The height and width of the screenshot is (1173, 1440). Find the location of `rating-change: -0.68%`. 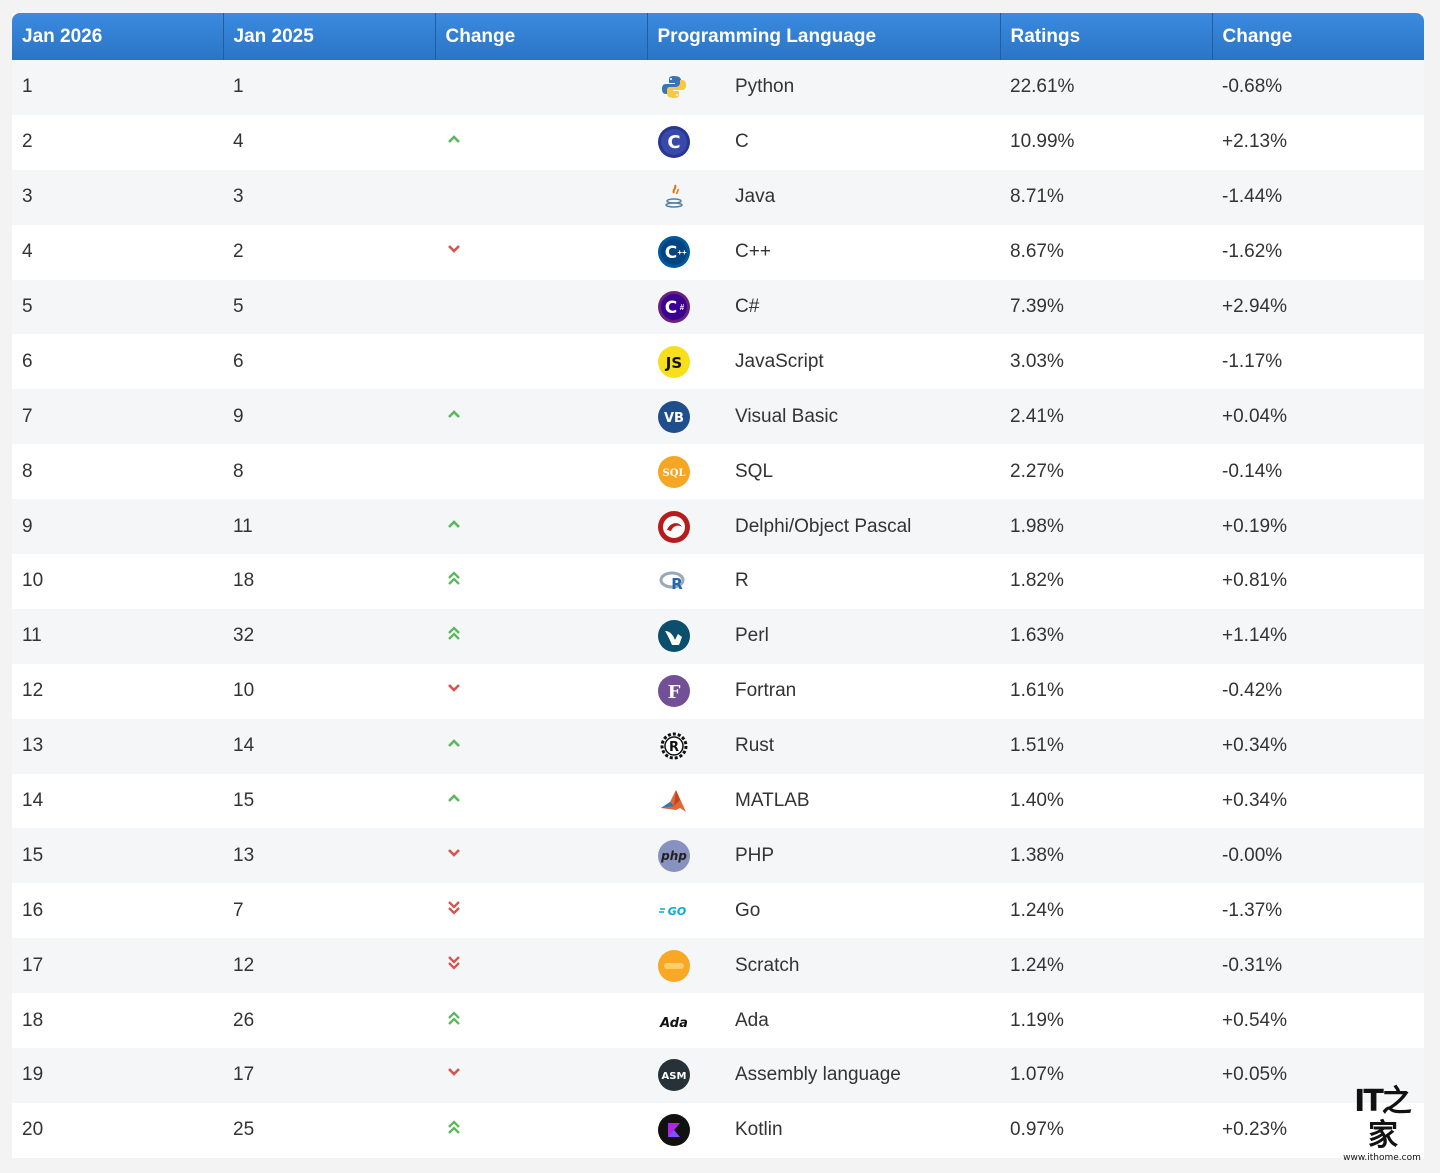

rating-change: -0.68% is located at coordinates (1318, 87).